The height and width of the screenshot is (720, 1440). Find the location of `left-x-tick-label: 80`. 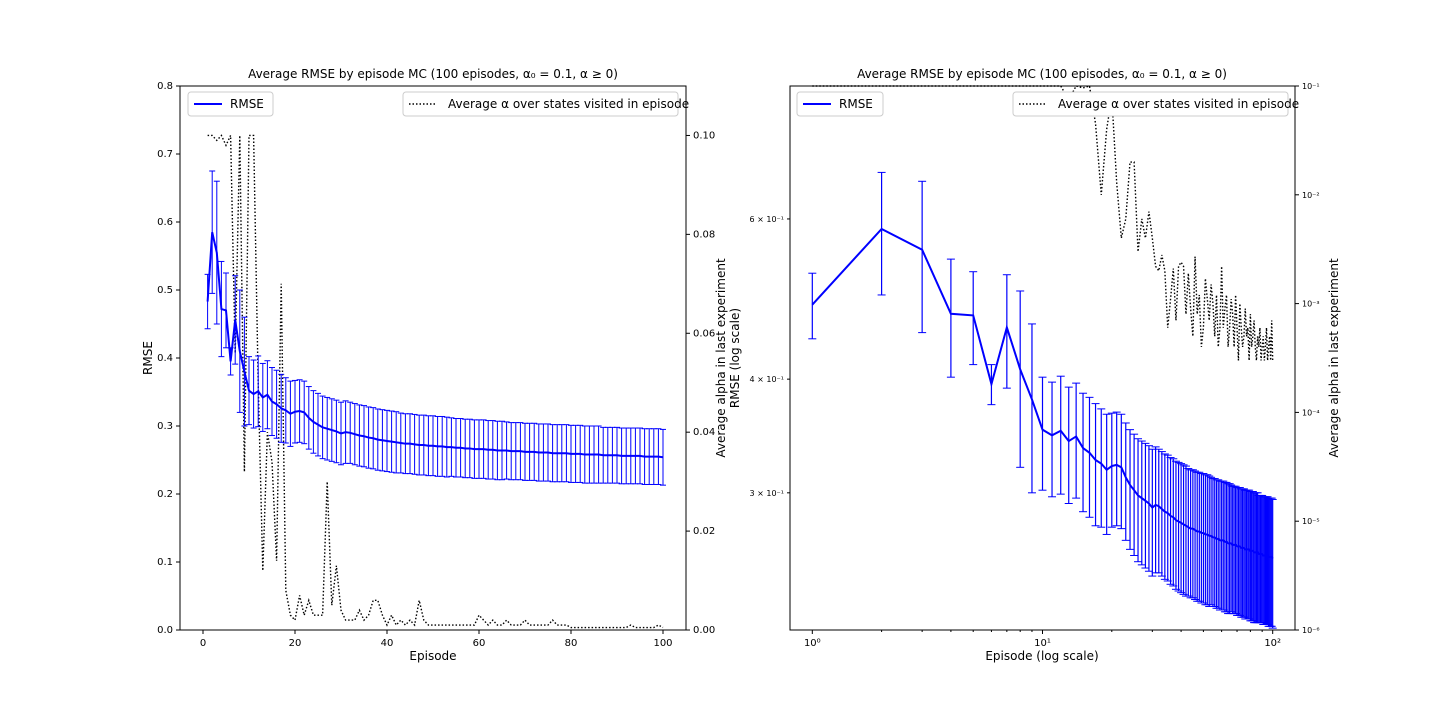

left-x-tick-label: 80 is located at coordinates (571, 643).